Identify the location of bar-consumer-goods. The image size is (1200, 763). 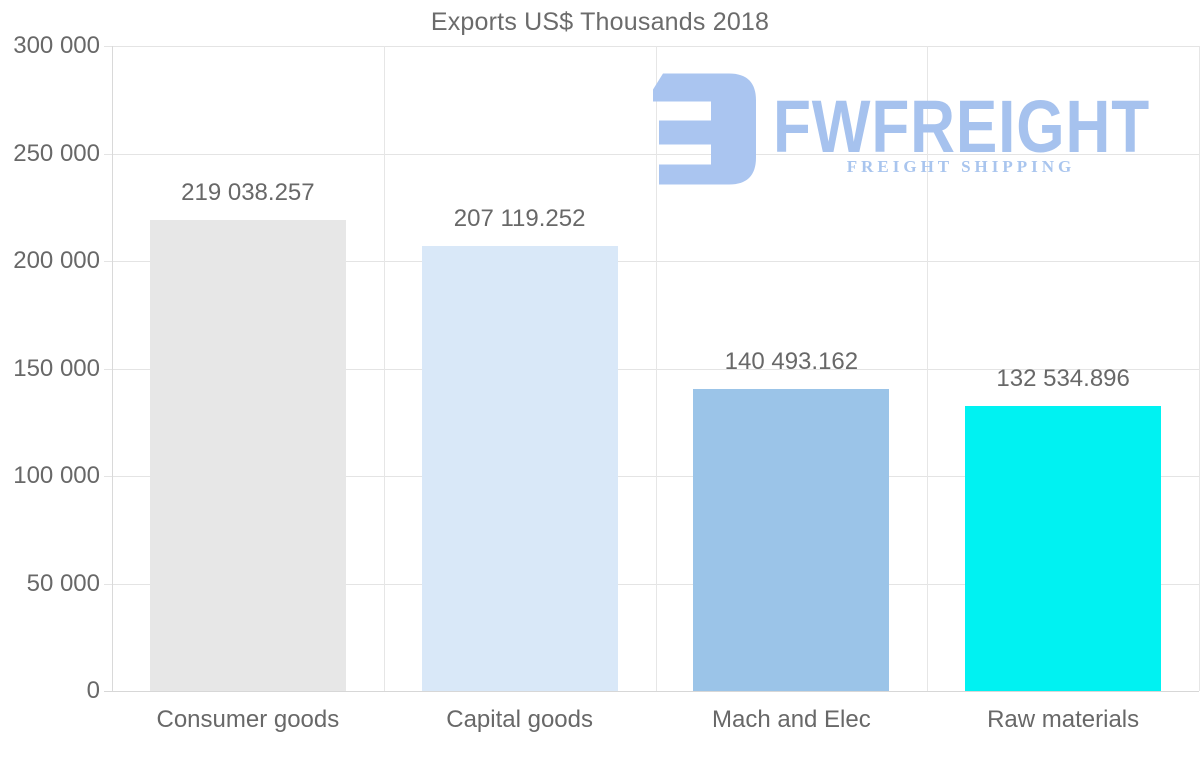
(247, 455).